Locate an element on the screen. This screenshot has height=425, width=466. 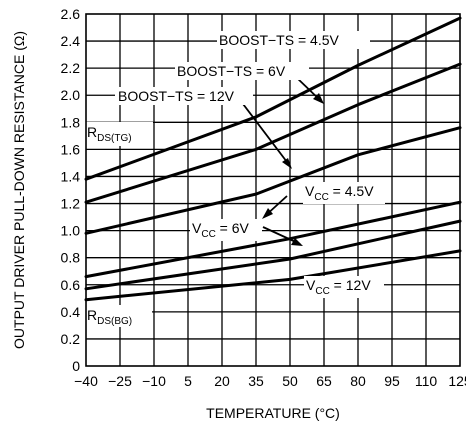
x-tick-label: −10 is located at coordinates (154, 381).